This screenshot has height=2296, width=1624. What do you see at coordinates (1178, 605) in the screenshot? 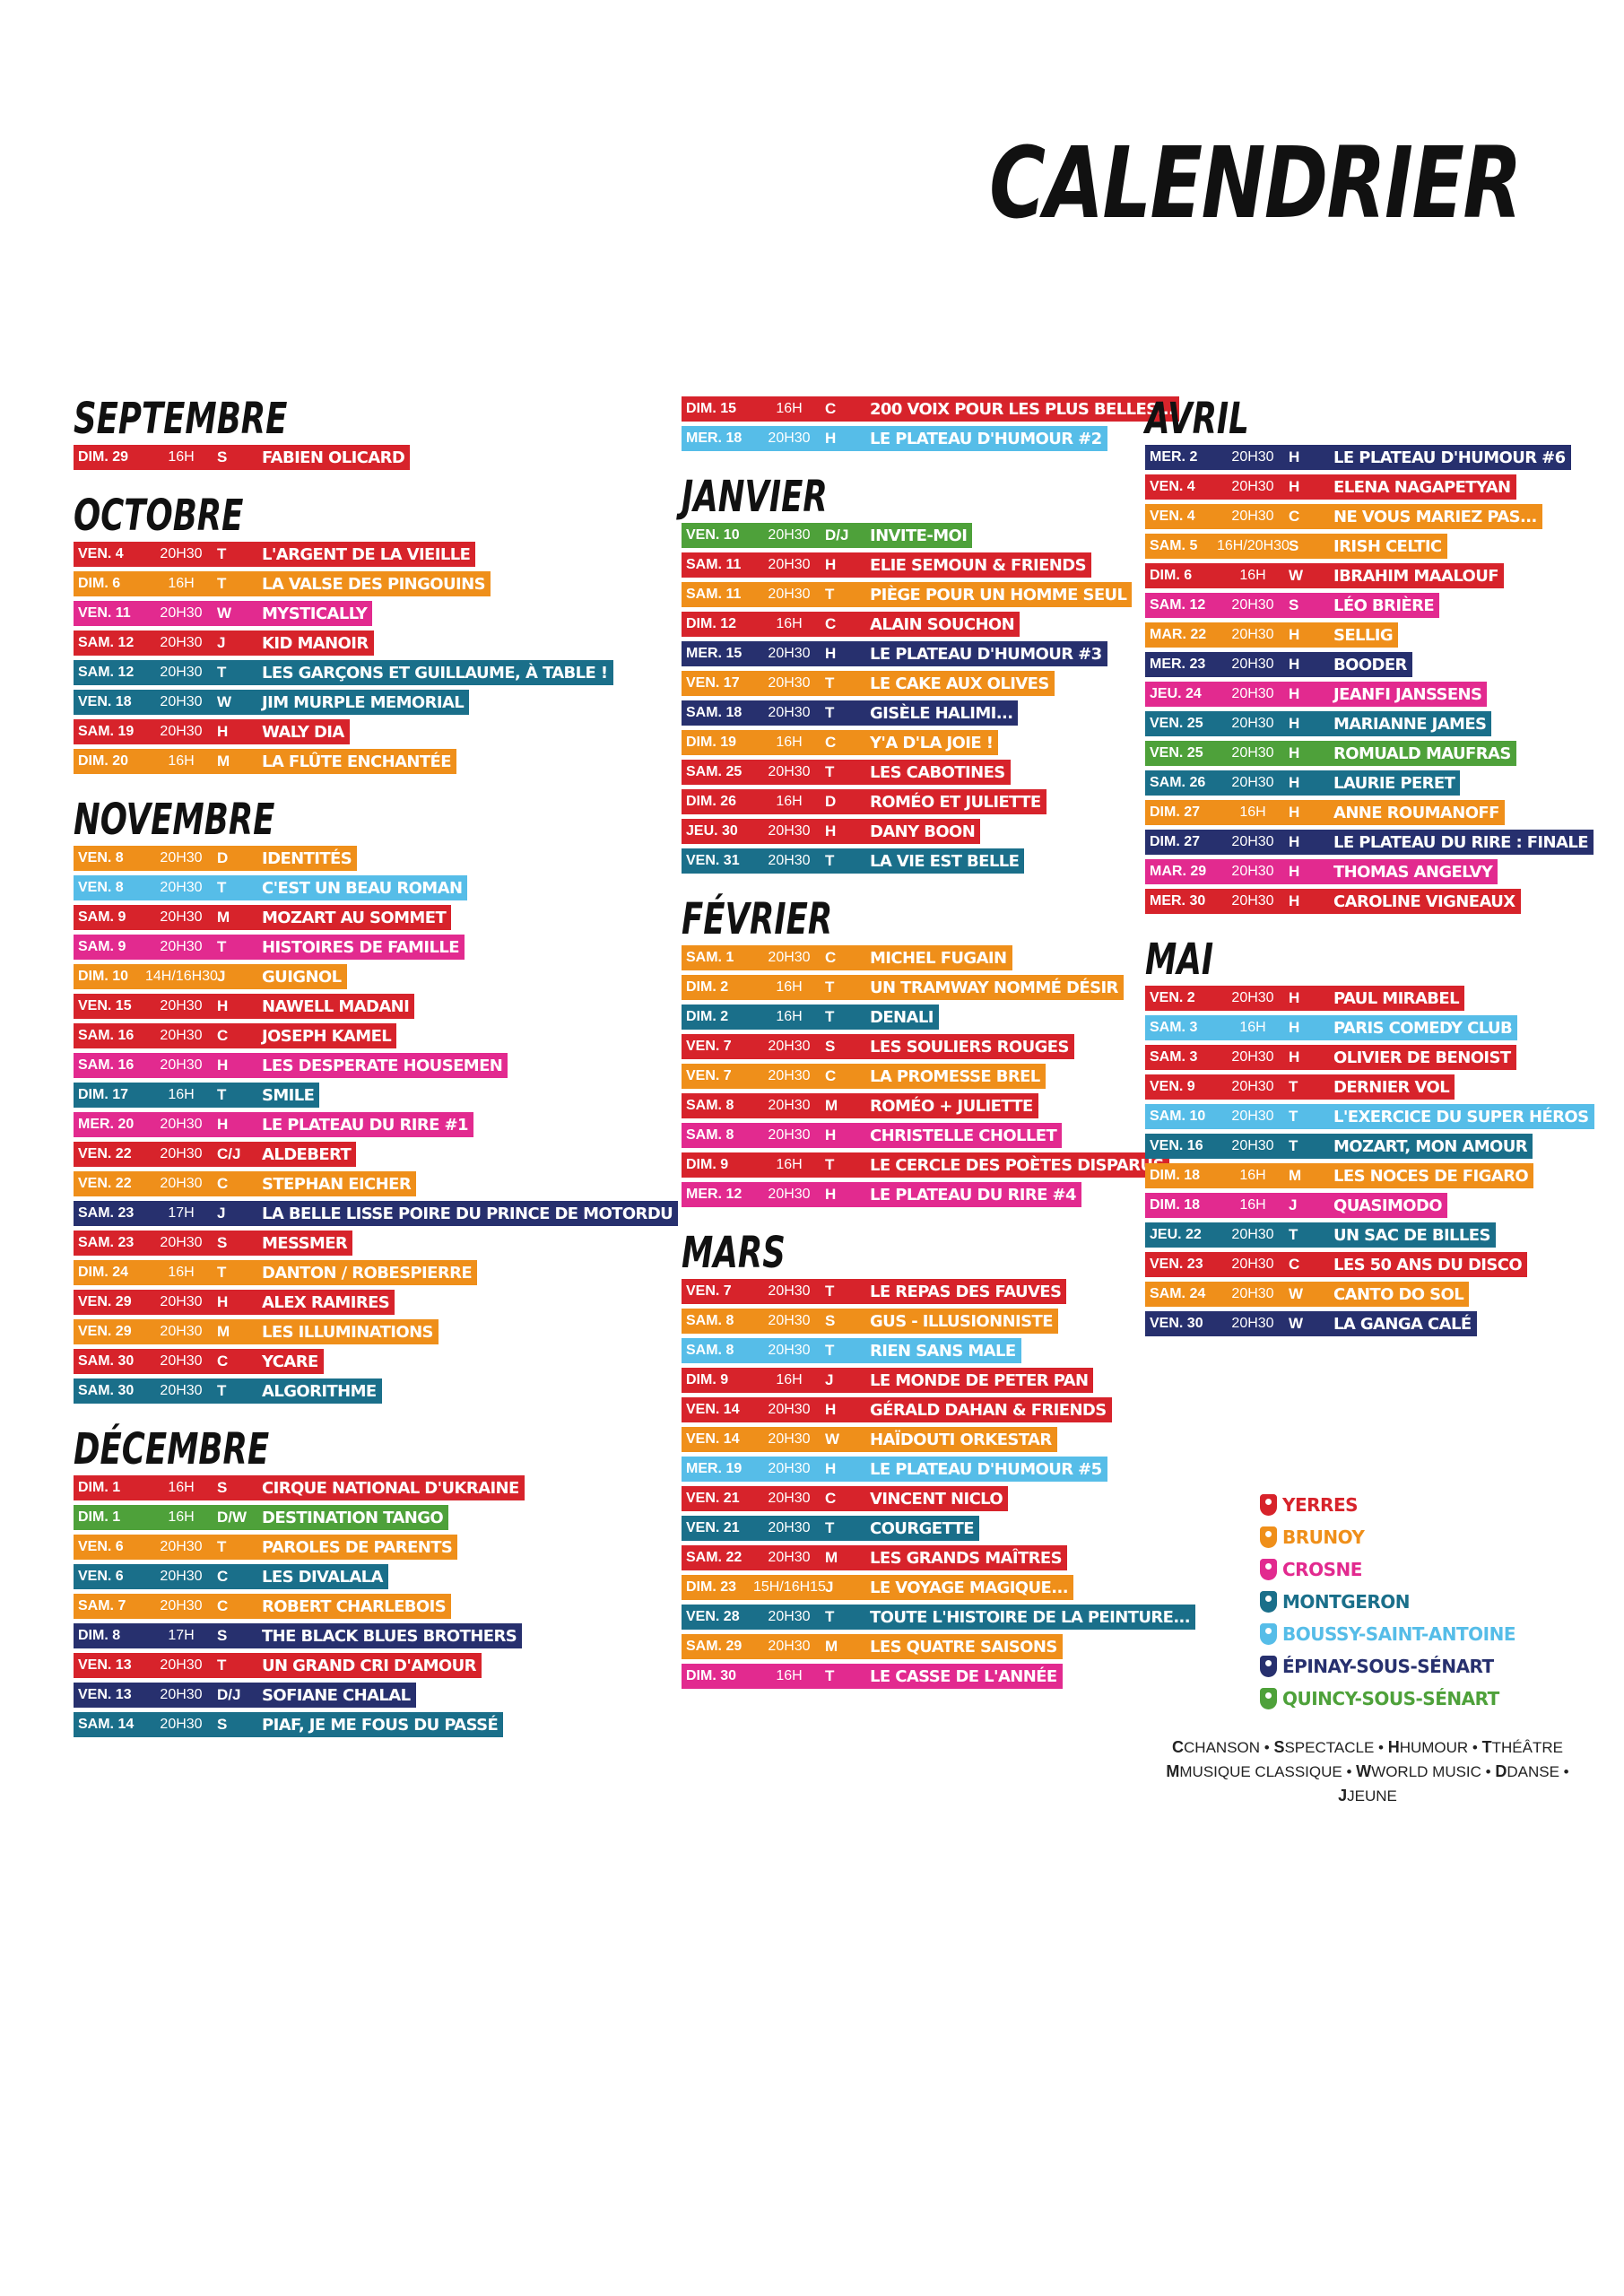
I see `event-date: SAM. 12` at bounding box center [1178, 605].